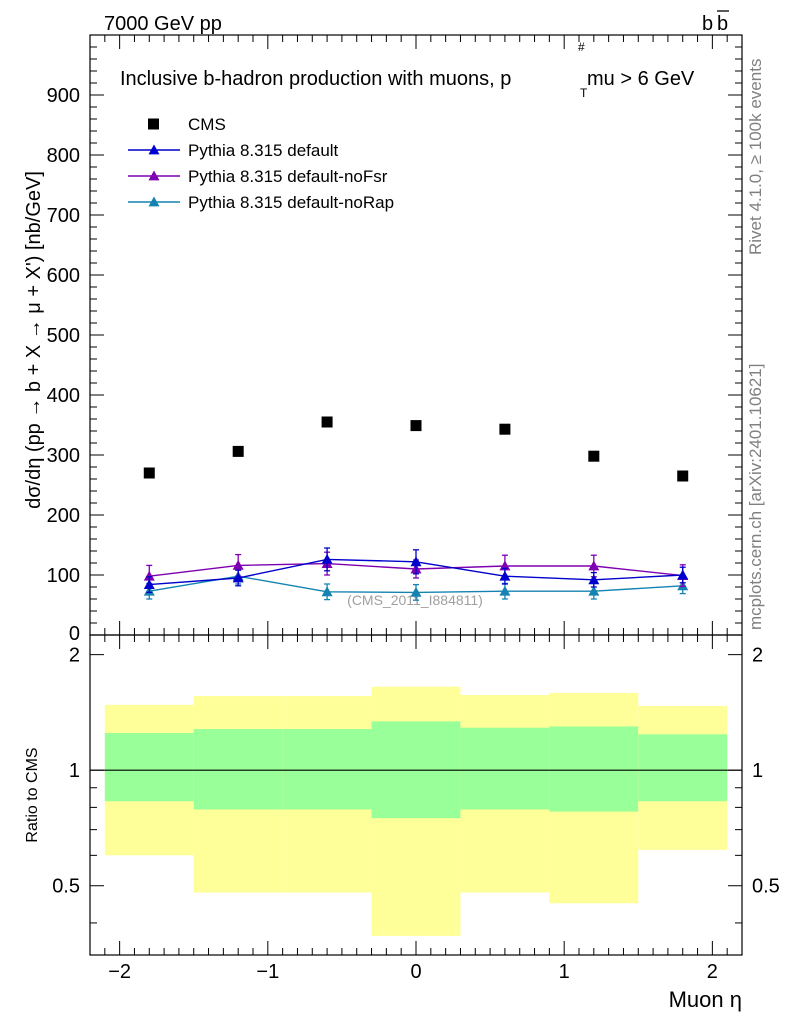 The width and height of the screenshot is (786, 1024). What do you see at coordinates (757, 771) in the screenshot?
I see `ratio-y-tick-label-right: 1` at bounding box center [757, 771].